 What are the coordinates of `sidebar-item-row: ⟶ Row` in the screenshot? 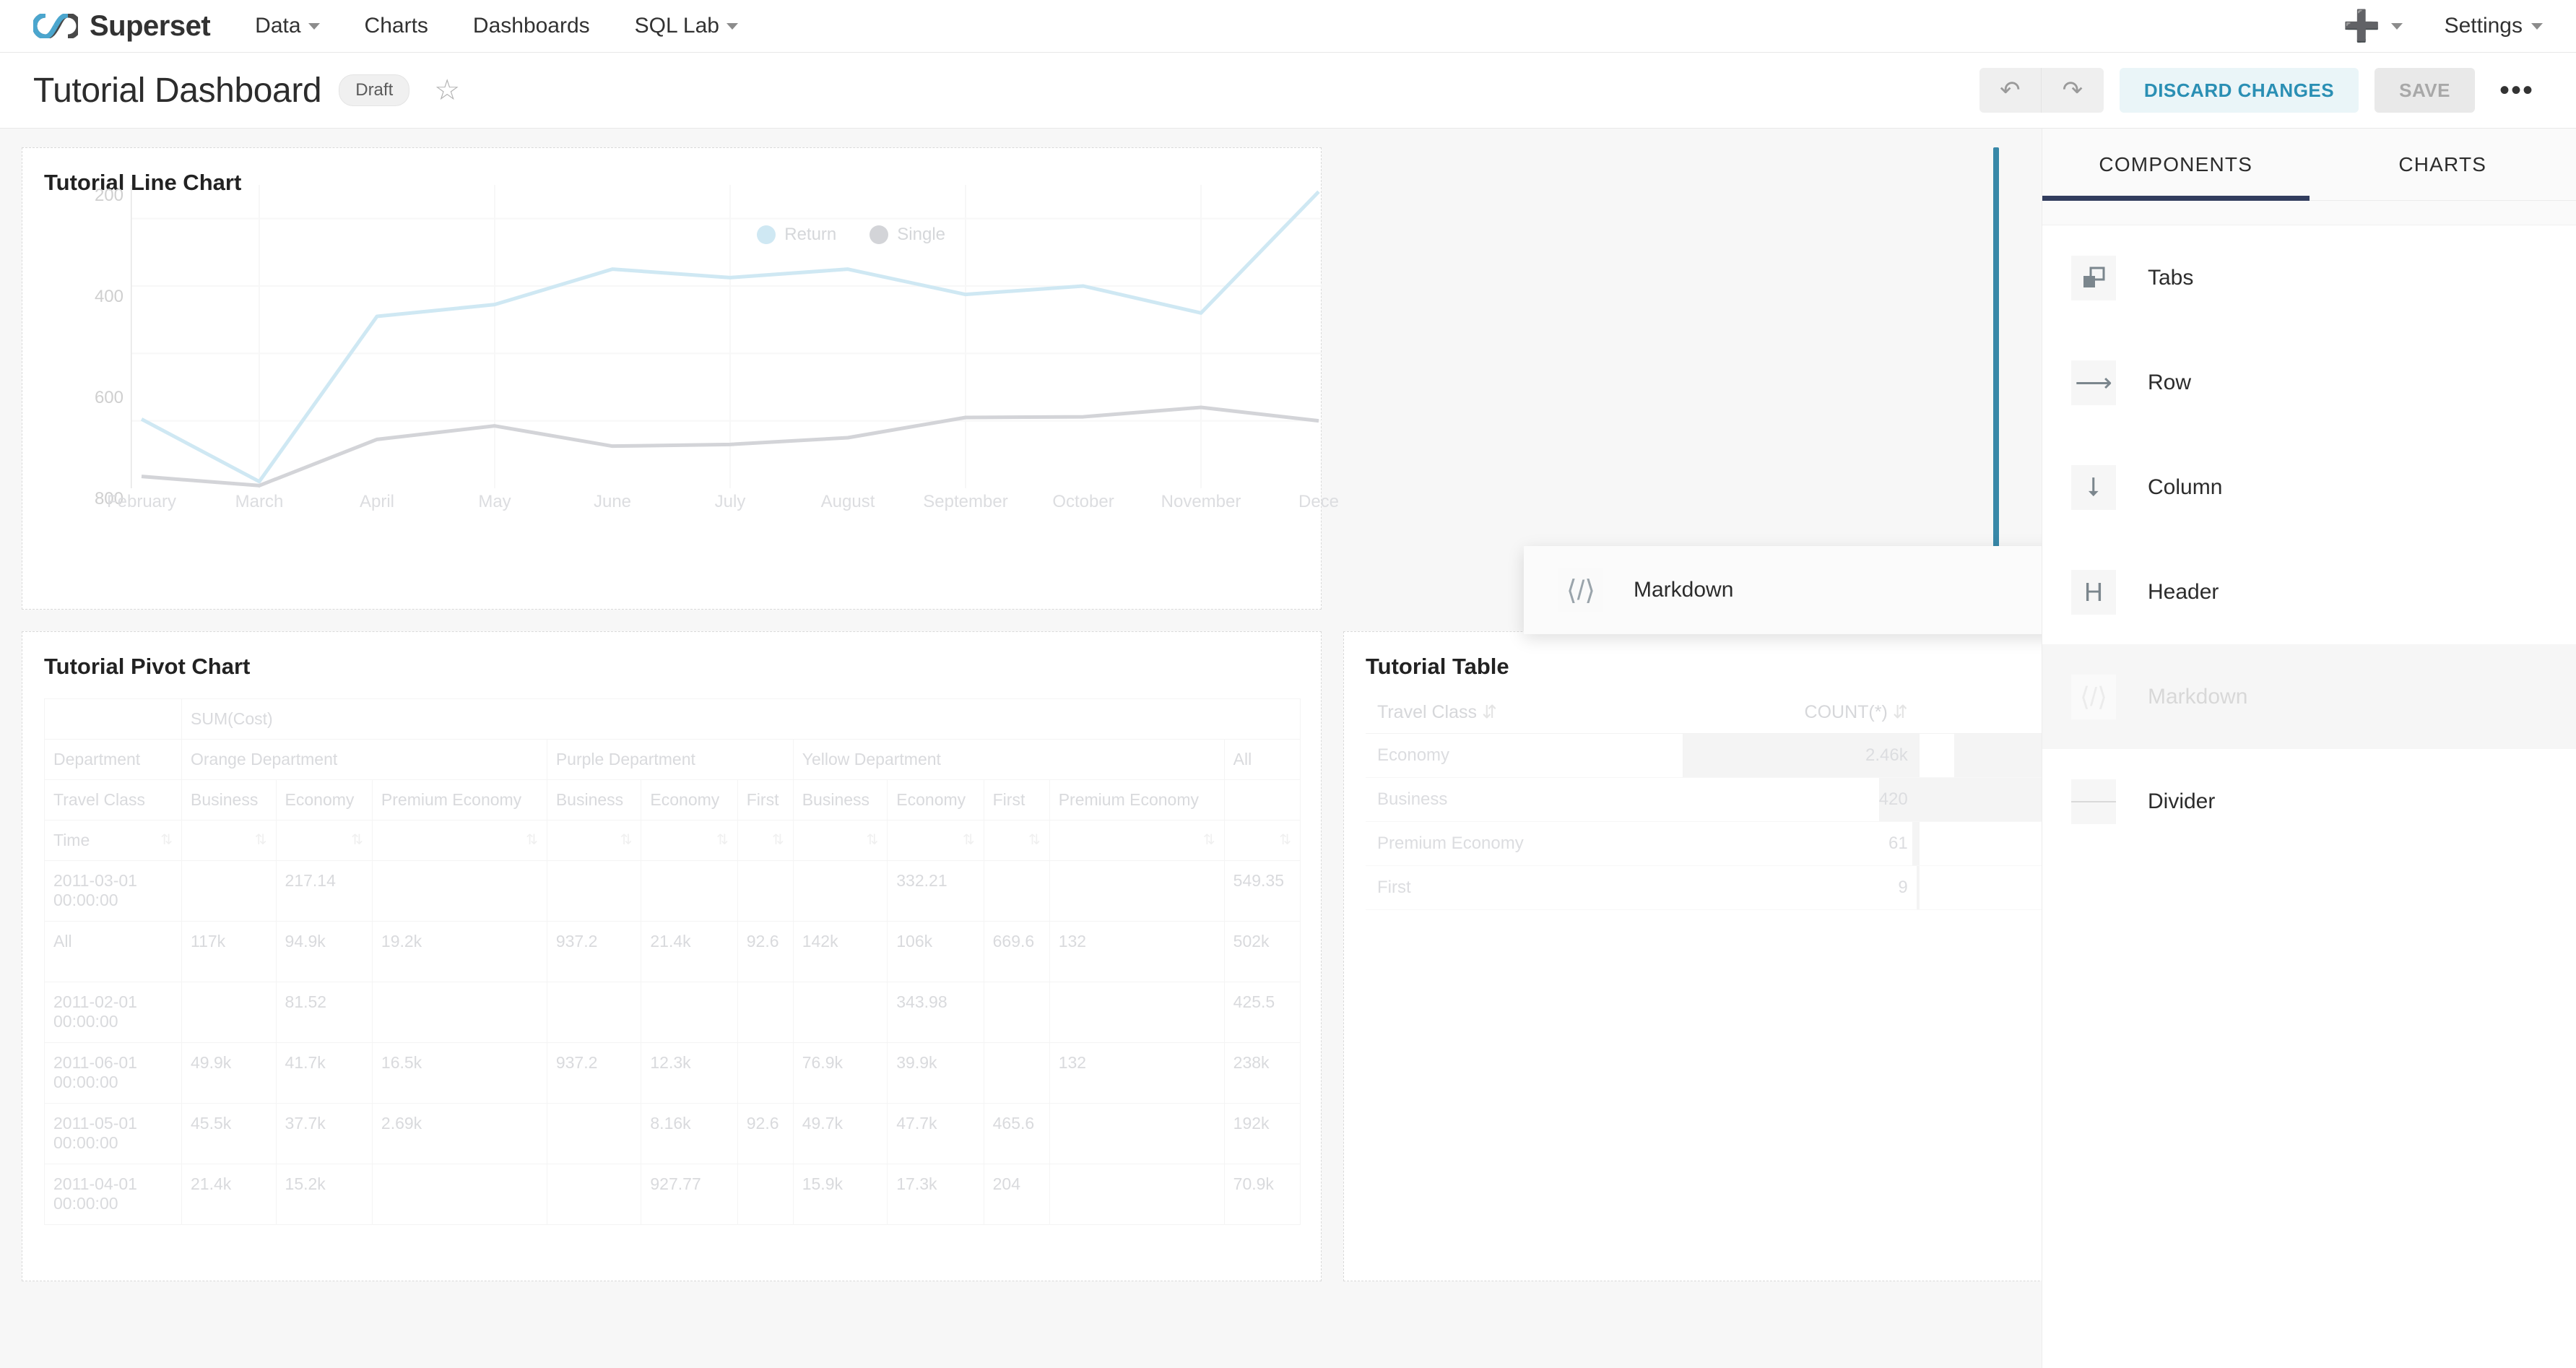 It's located at (2309, 382).